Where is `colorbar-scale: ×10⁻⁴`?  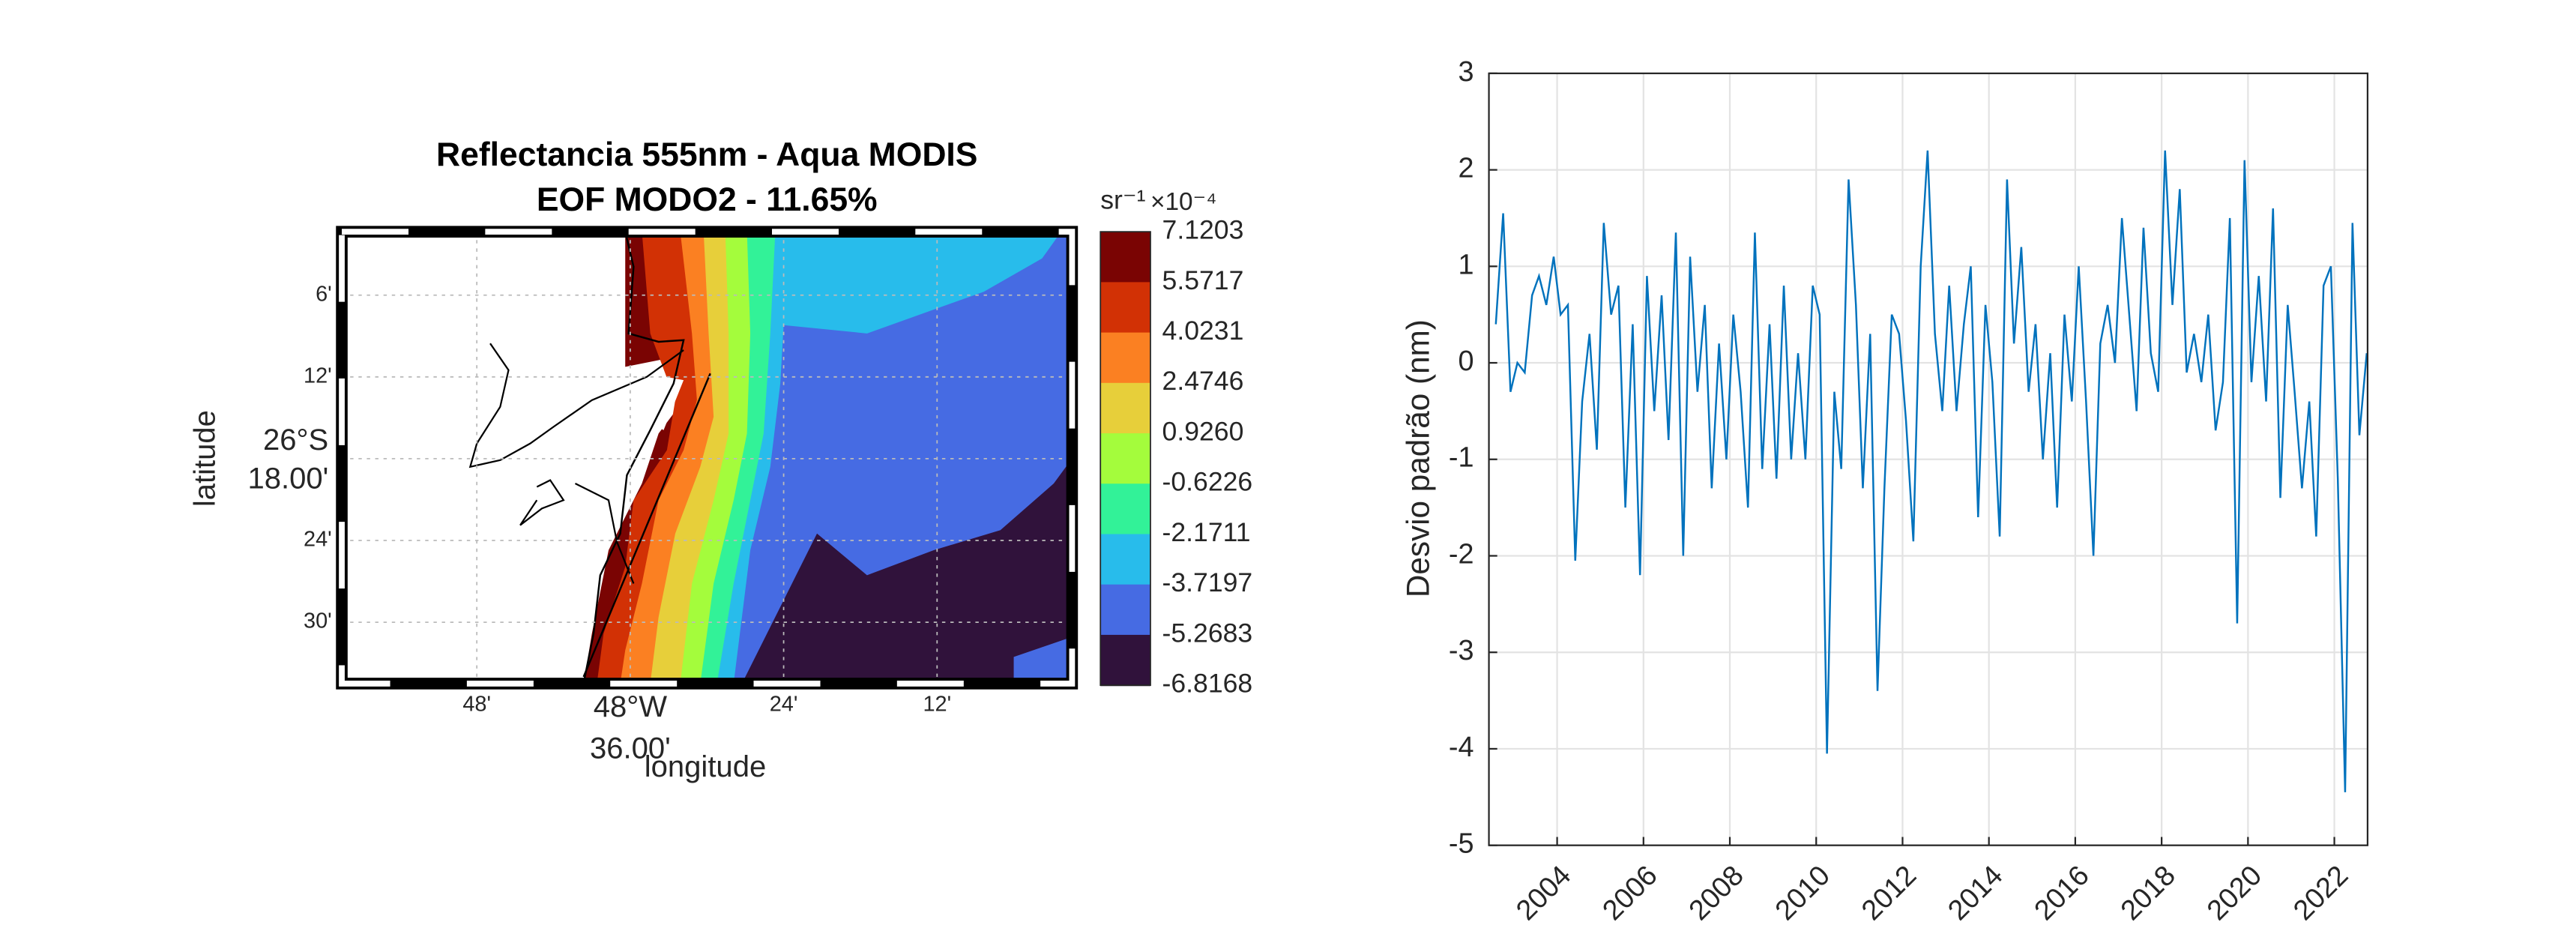 colorbar-scale: ×10⁻⁴ is located at coordinates (1183, 202).